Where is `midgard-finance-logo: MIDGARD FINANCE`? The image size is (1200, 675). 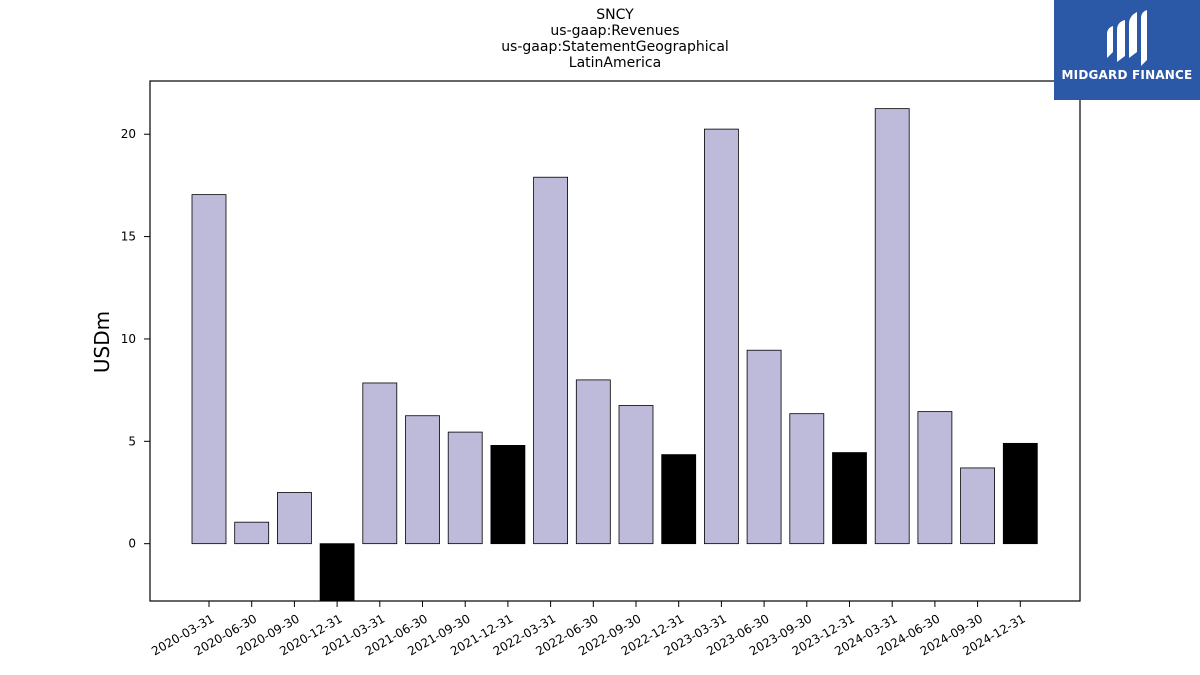 midgard-finance-logo: MIDGARD FINANCE is located at coordinates (1127, 50).